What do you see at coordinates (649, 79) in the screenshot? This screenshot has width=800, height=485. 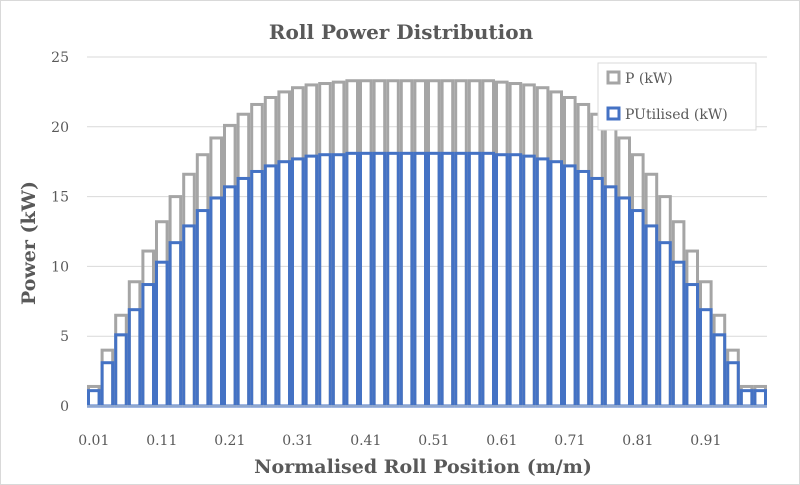 I see `legend-label-p: P (kW)` at bounding box center [649, 79].